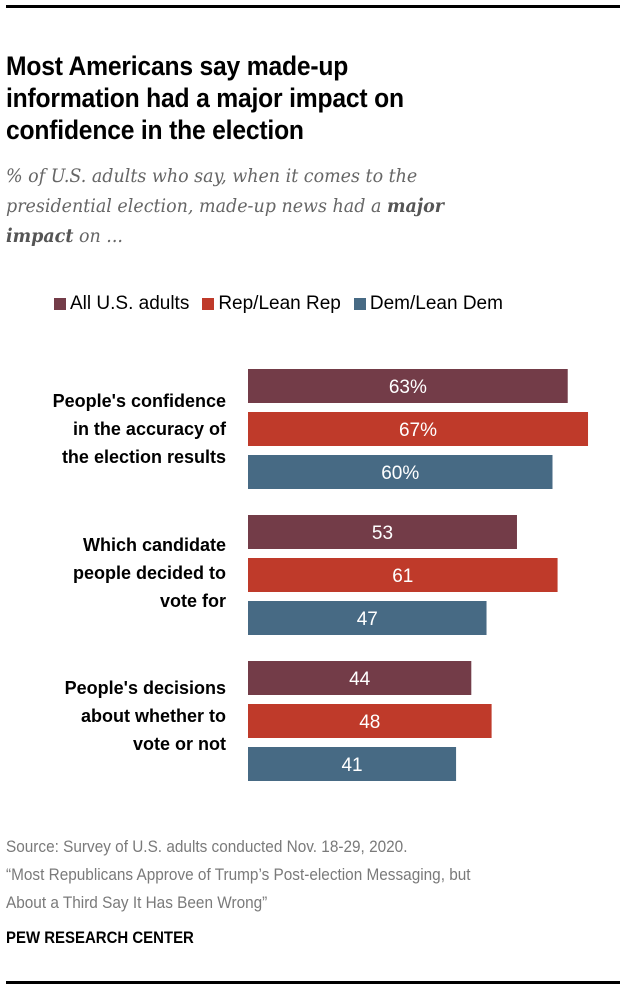 Image resolution: width=626 pixels, height=992 pixels. What do you see at coordinates (145, 688) in the screenshot?
I see `category-label-line: People's decisions` at bounding box center [145, 688].